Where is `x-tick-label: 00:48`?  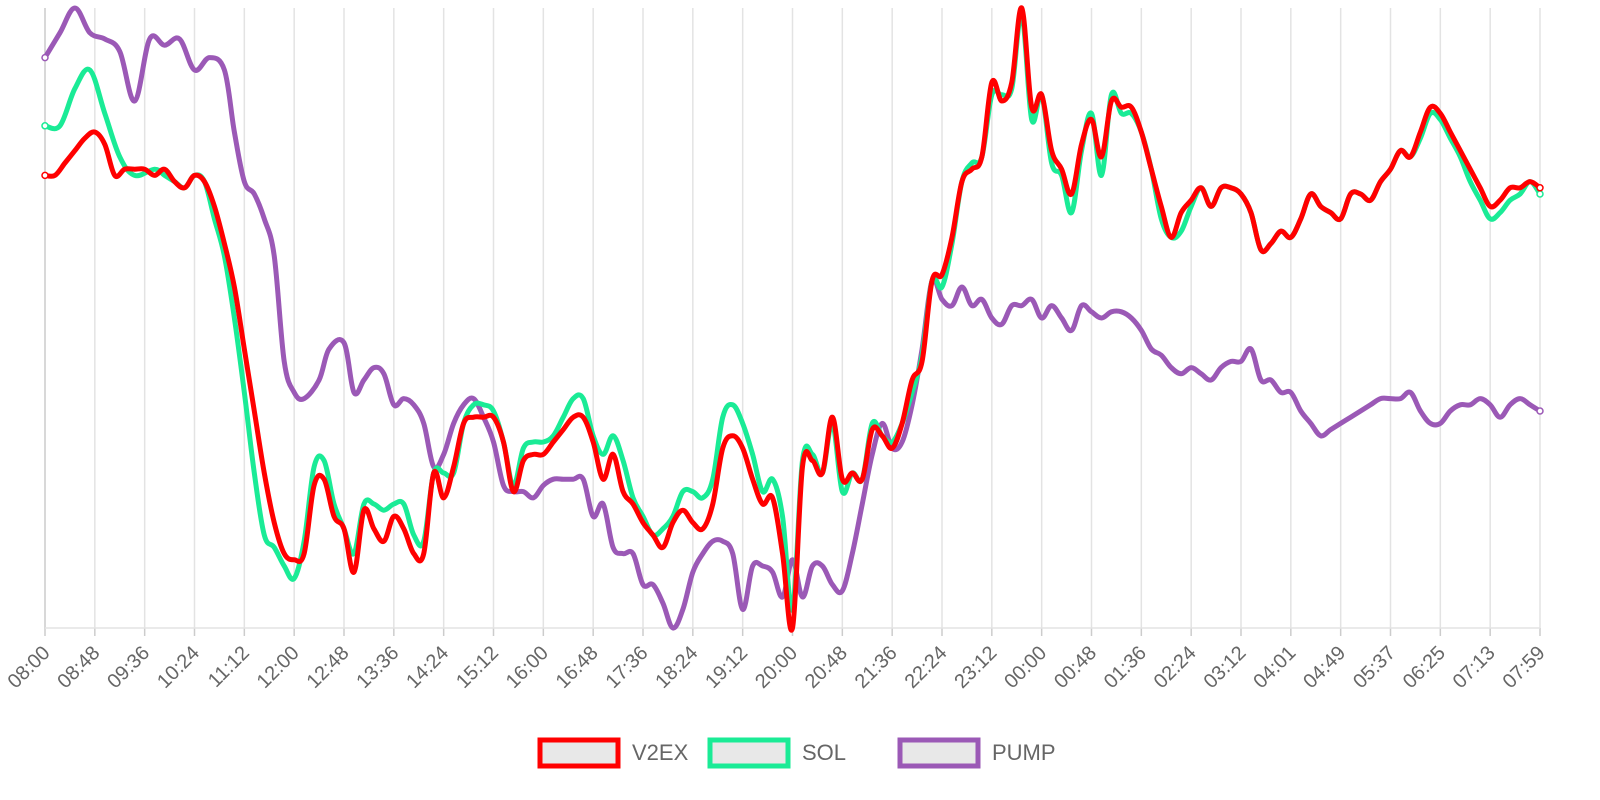 x-tick-label: 00:48 is located at coordinates (1075, 667).